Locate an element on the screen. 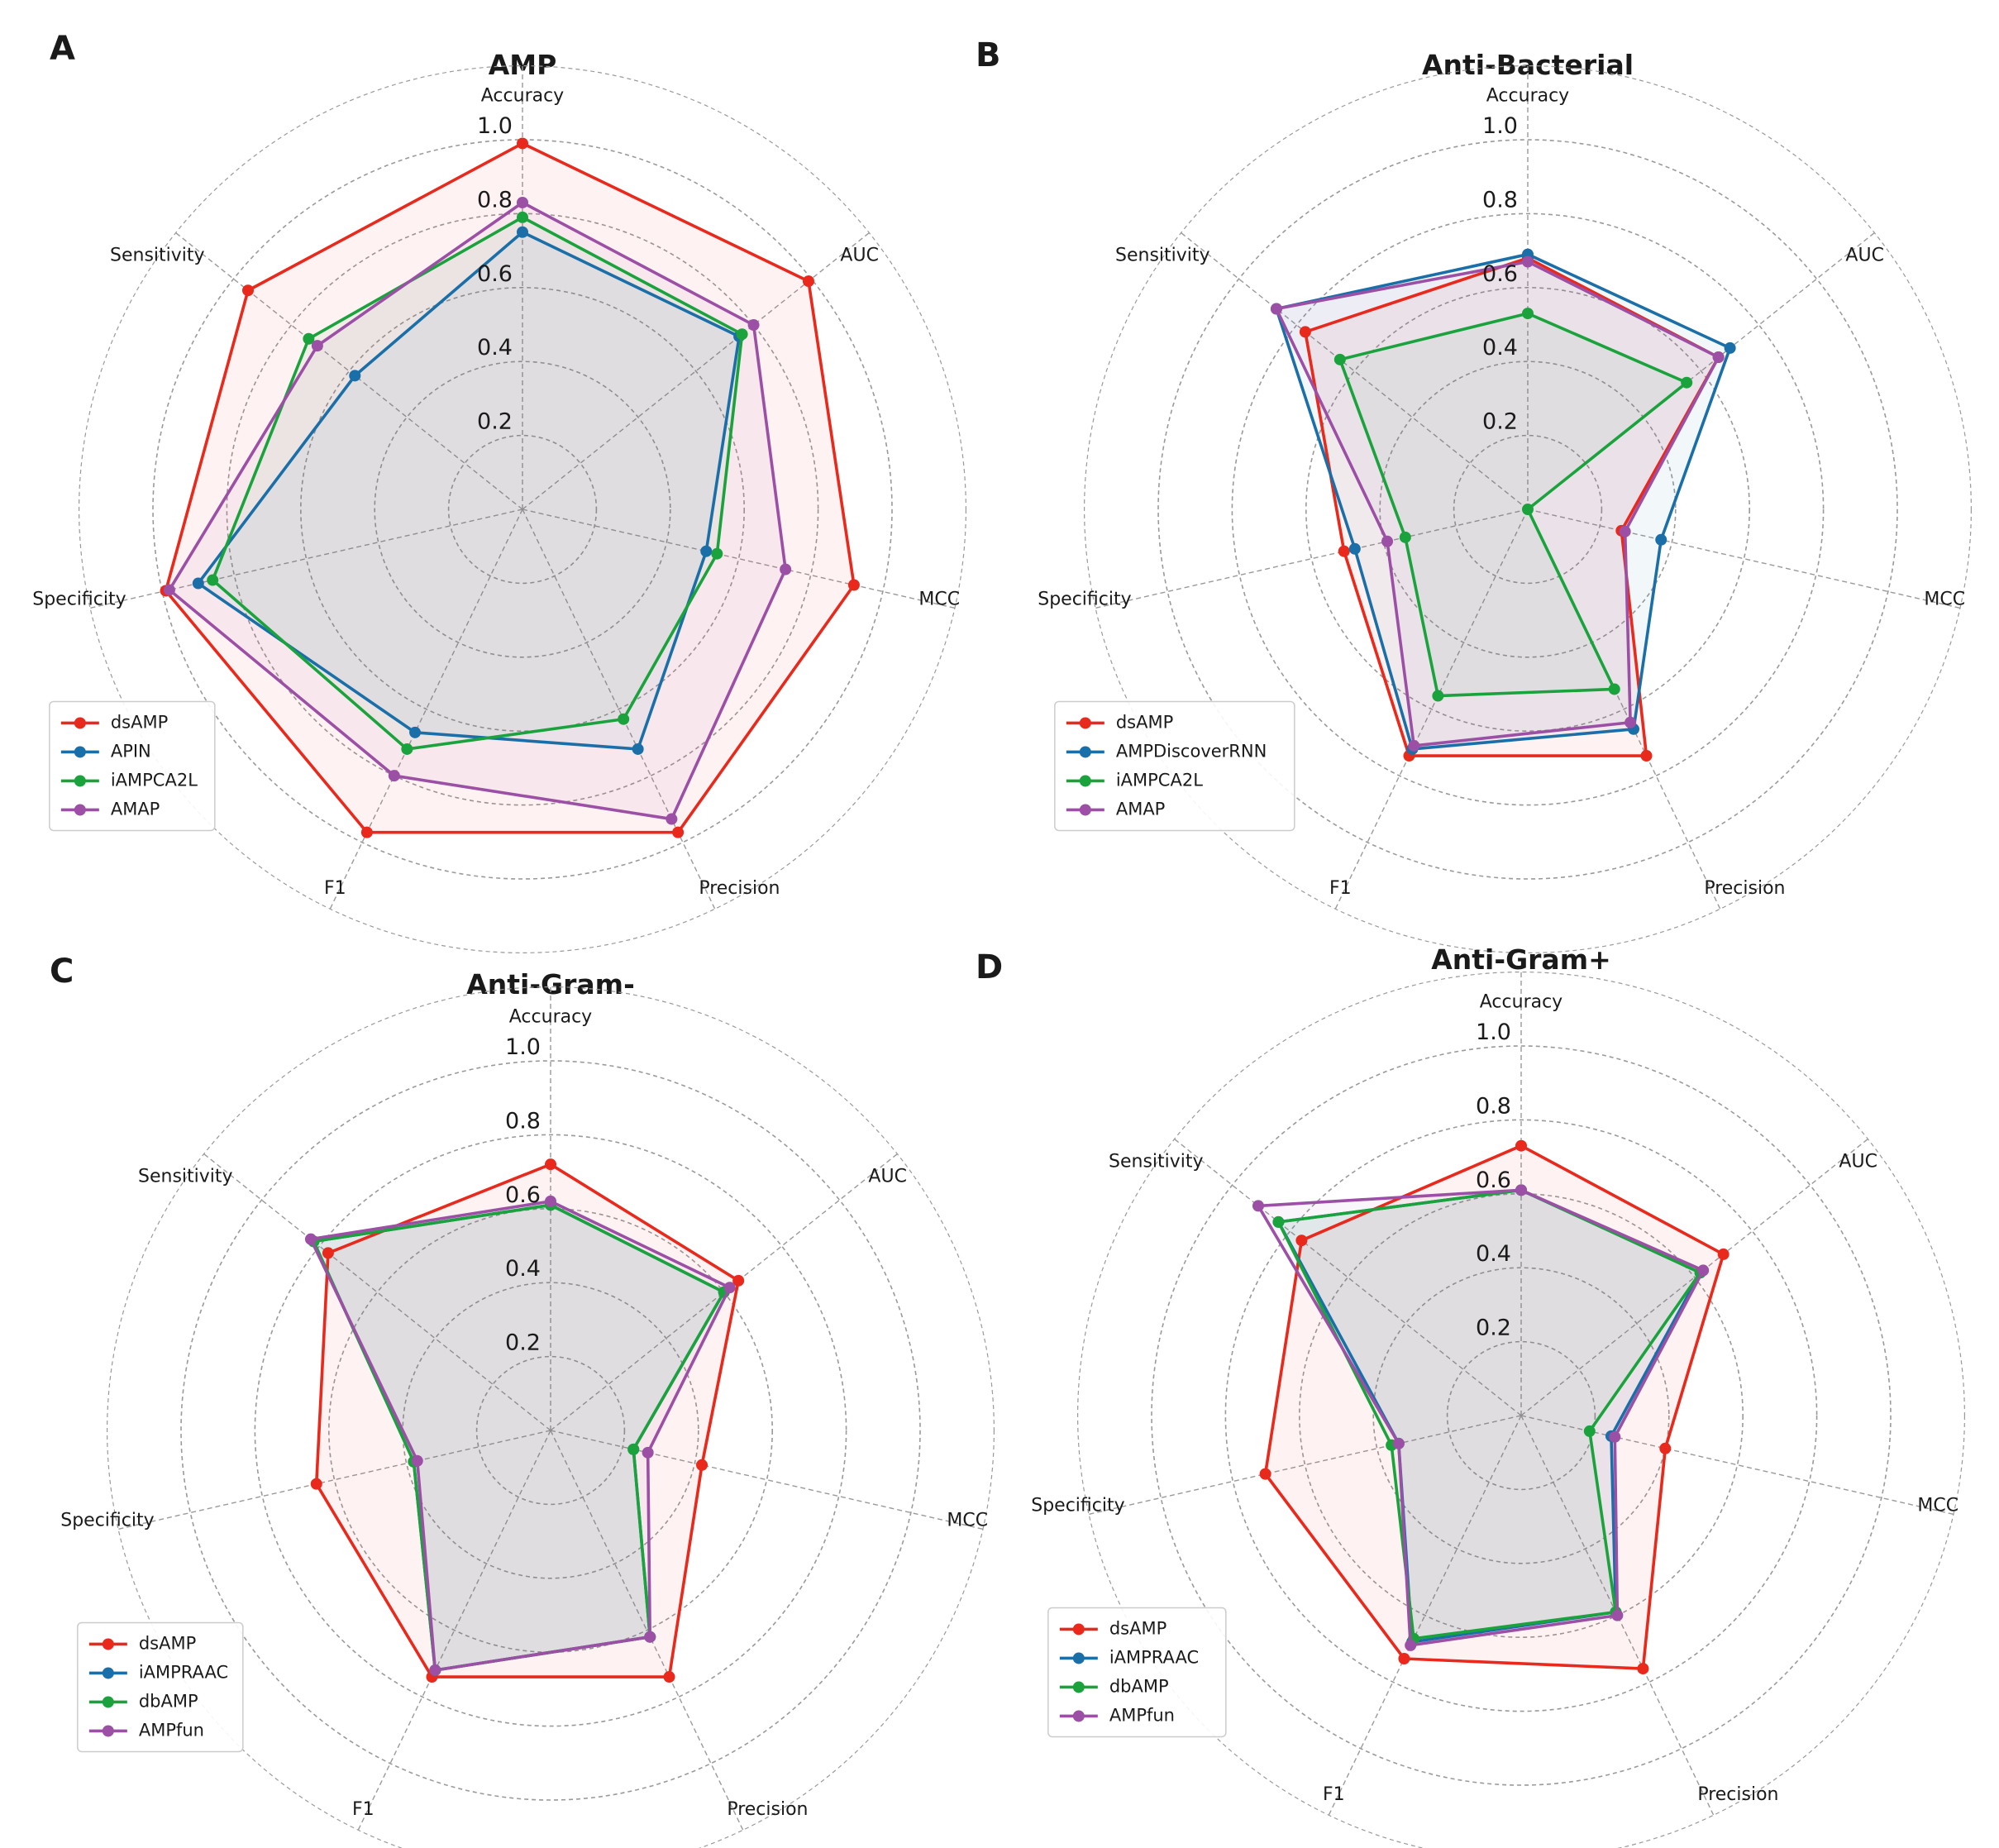 This screenshot has height=1848, width=1999. legend: dsAMP AMPDiscoverRNN iAMPCA2L AMAP is located at coordinates (1174, 766).